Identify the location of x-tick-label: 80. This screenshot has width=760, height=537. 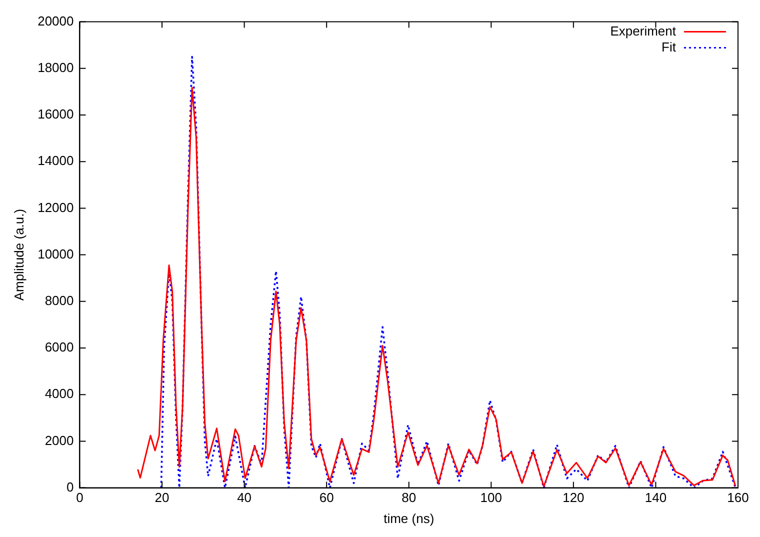
(409, 498).